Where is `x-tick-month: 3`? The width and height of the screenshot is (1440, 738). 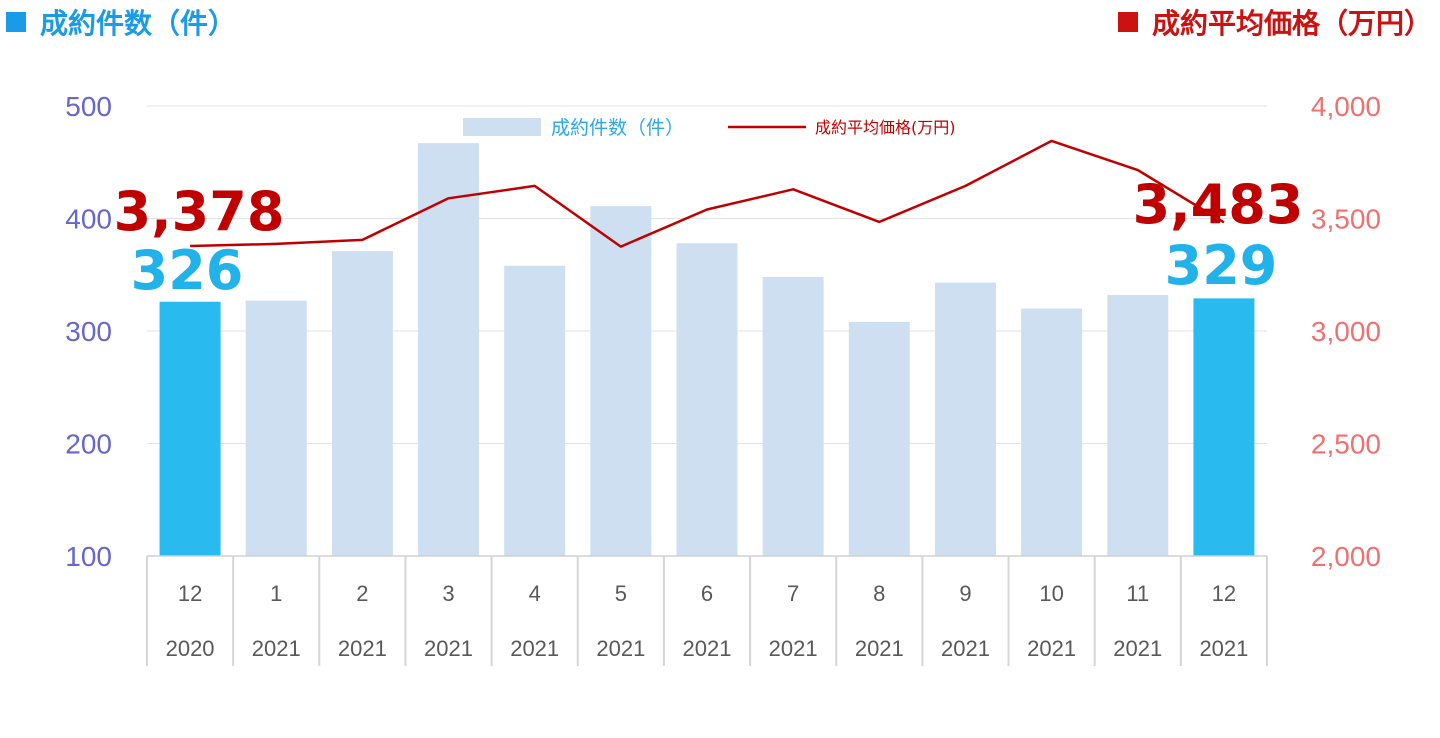
x-tick-month: 3 is located at coordinates (448, 593).